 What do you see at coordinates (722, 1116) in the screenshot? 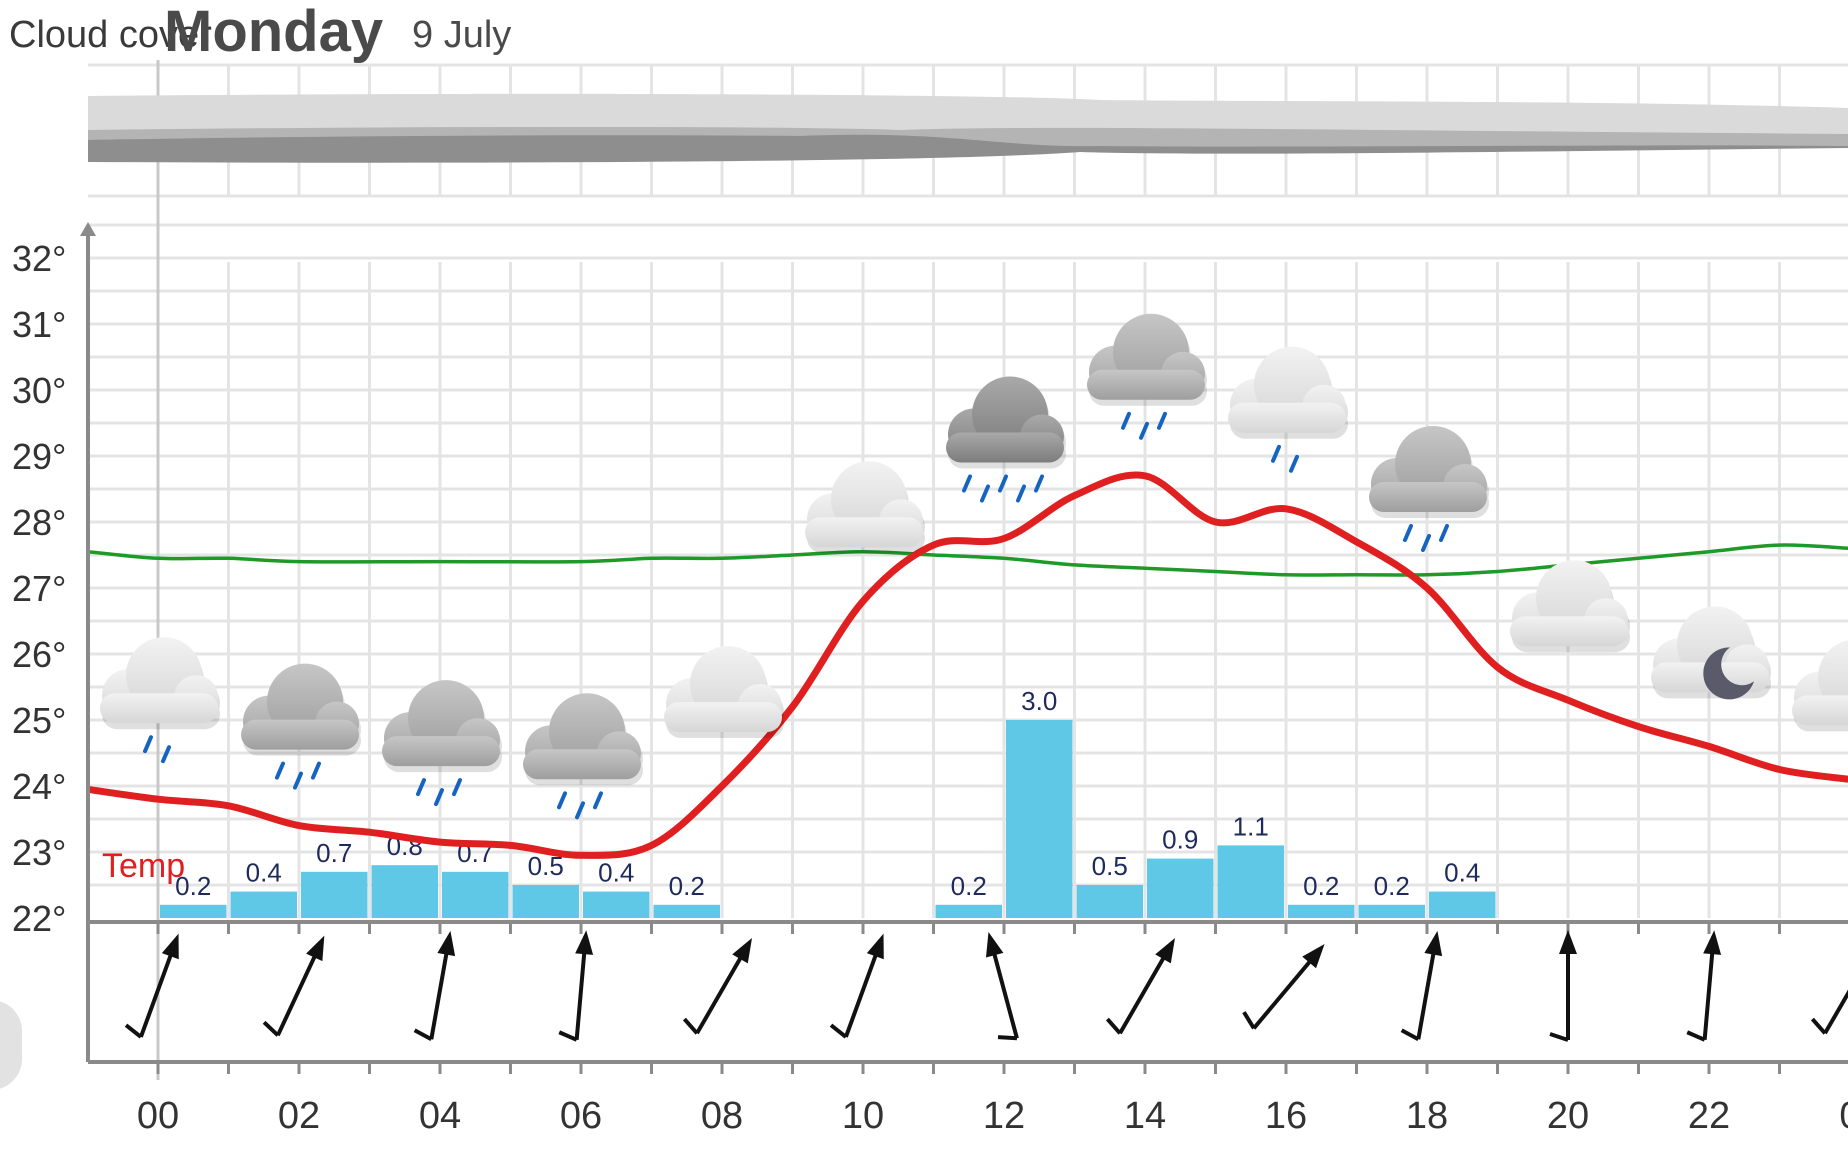
I see `x-tick-label: 08` at bounding box center [722, 1116].